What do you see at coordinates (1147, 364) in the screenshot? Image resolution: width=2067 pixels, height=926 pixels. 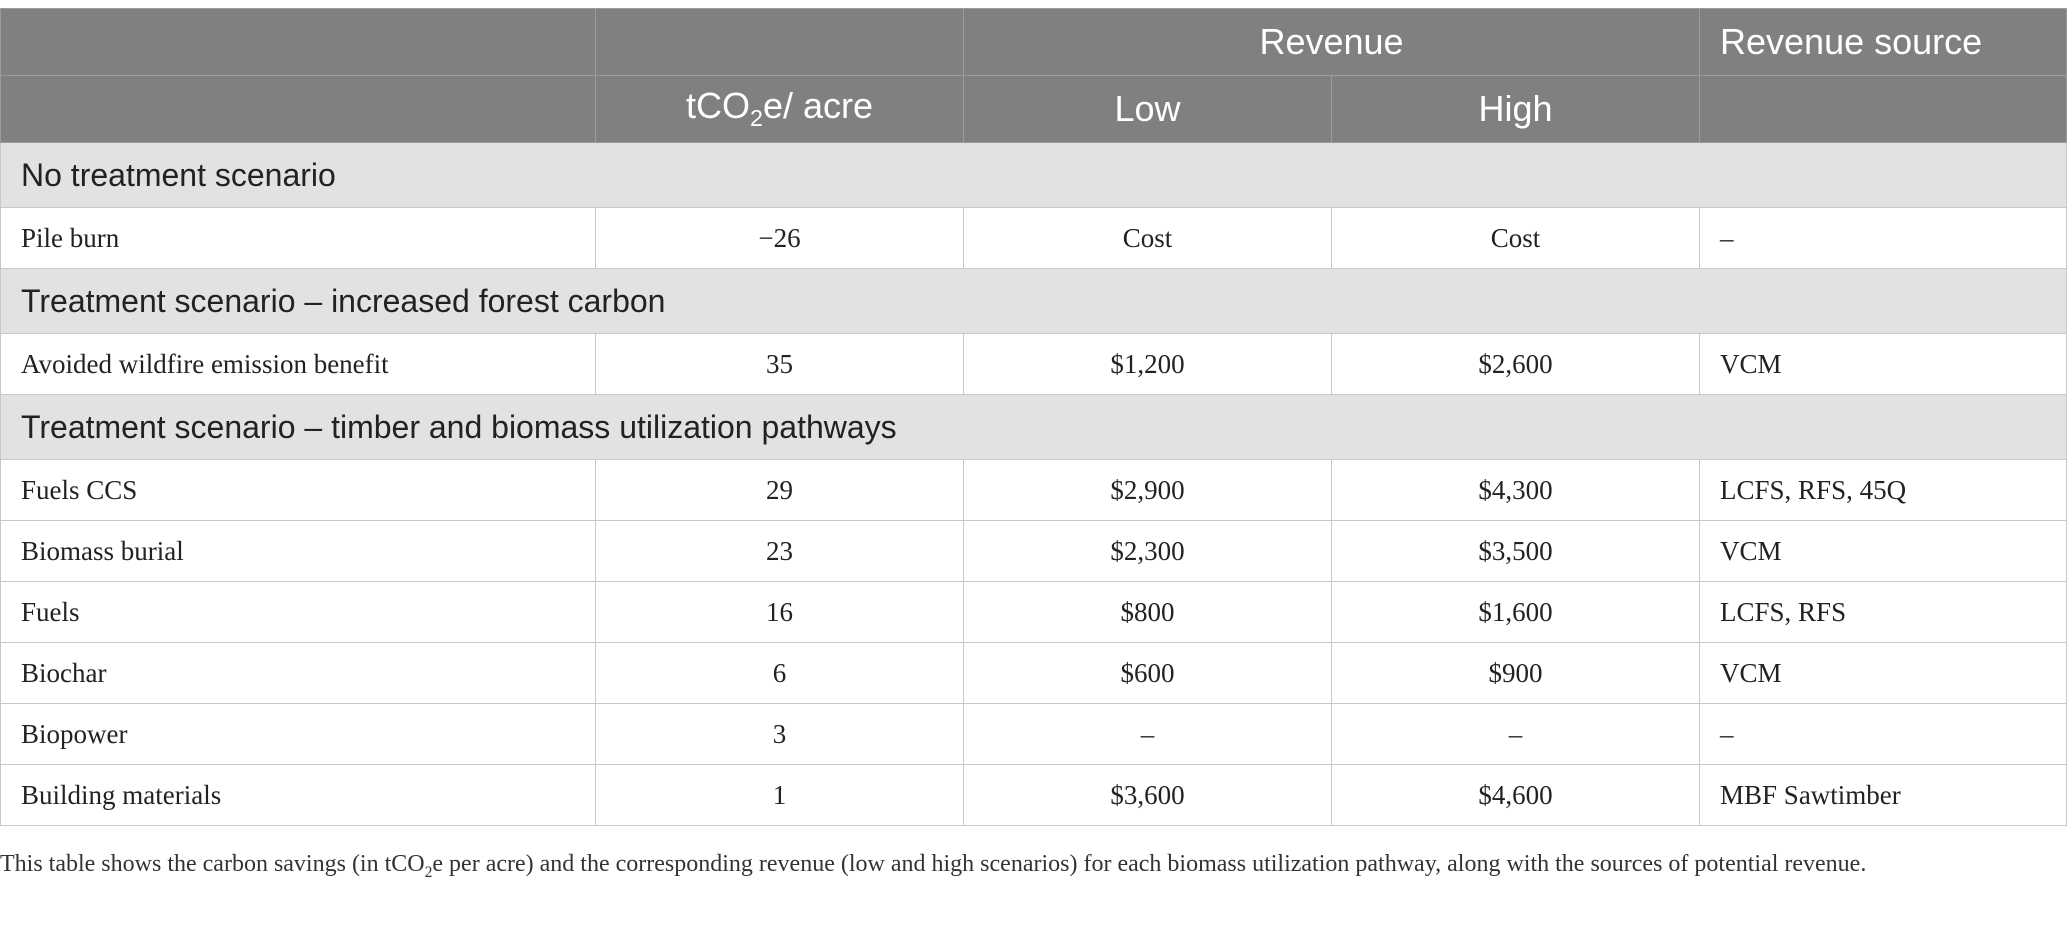 I see `revenue-low: $1,200` at bounding box center [1147, 364].